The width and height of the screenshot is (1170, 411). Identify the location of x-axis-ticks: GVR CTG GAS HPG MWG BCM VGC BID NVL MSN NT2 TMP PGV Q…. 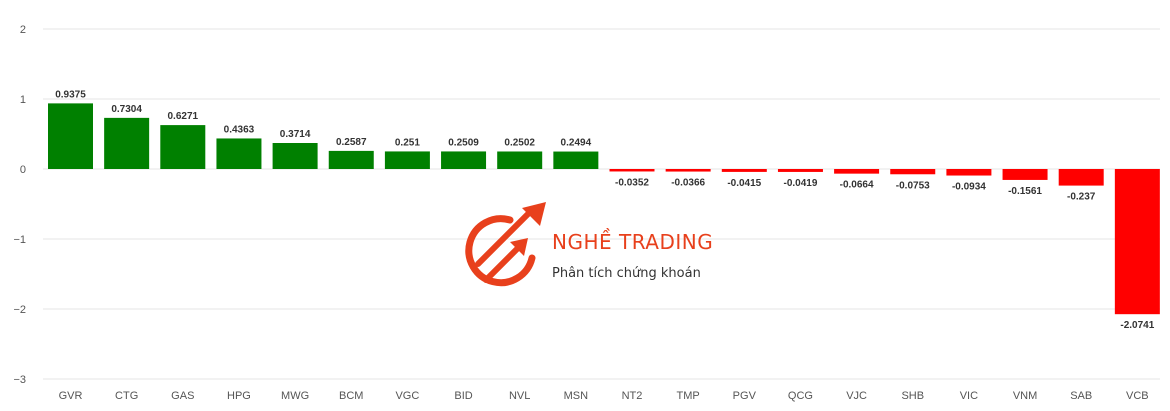
(604, 396).